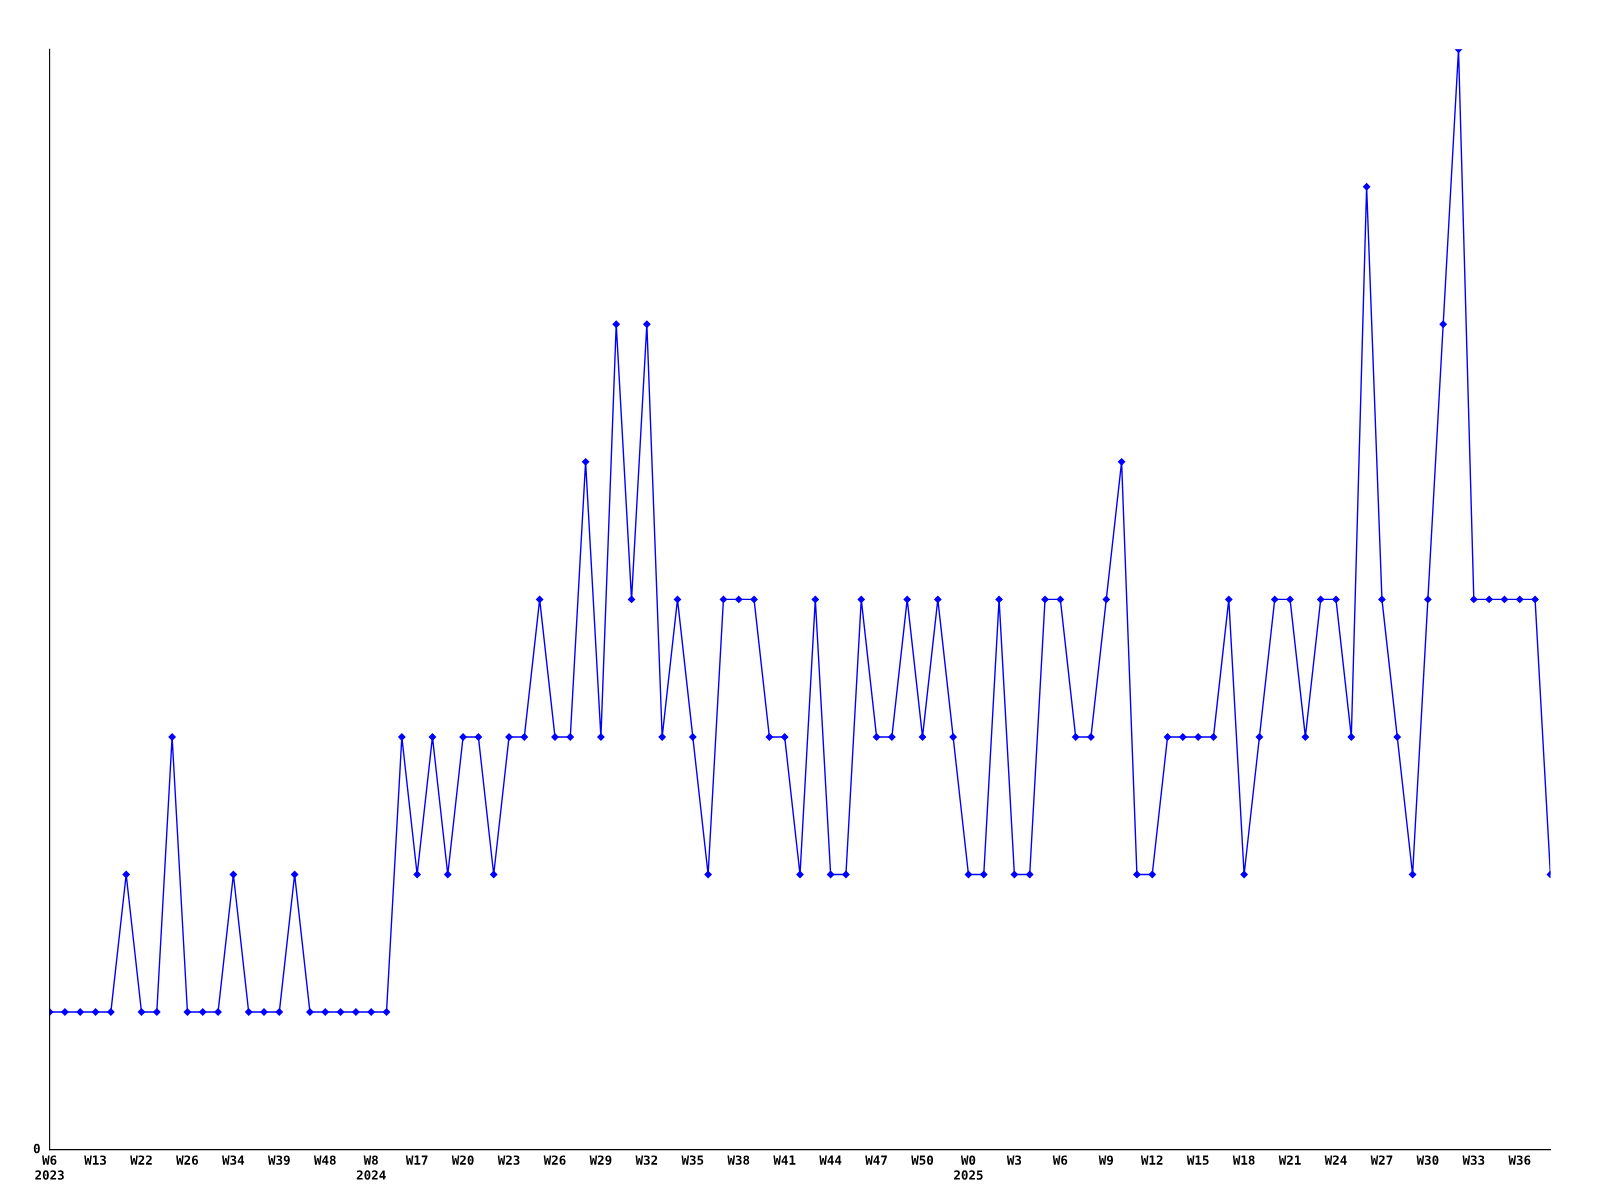 The image size is (1600, 1200). I want to click on x-tick-label: W41, so click(784, 1160).